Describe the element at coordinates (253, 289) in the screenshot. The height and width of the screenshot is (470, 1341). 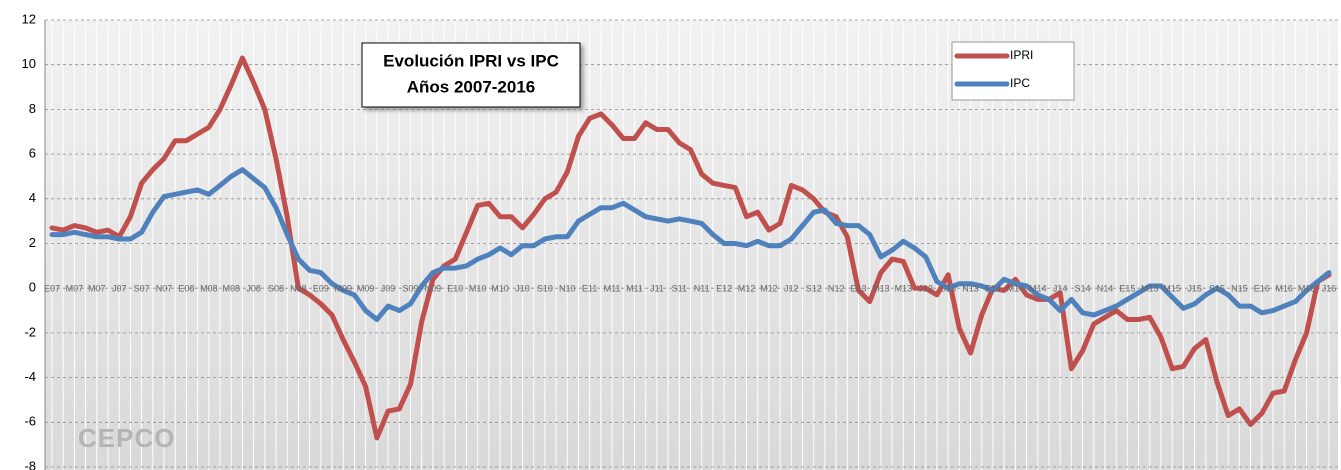
I see `x-tick-label: J08` at that location.